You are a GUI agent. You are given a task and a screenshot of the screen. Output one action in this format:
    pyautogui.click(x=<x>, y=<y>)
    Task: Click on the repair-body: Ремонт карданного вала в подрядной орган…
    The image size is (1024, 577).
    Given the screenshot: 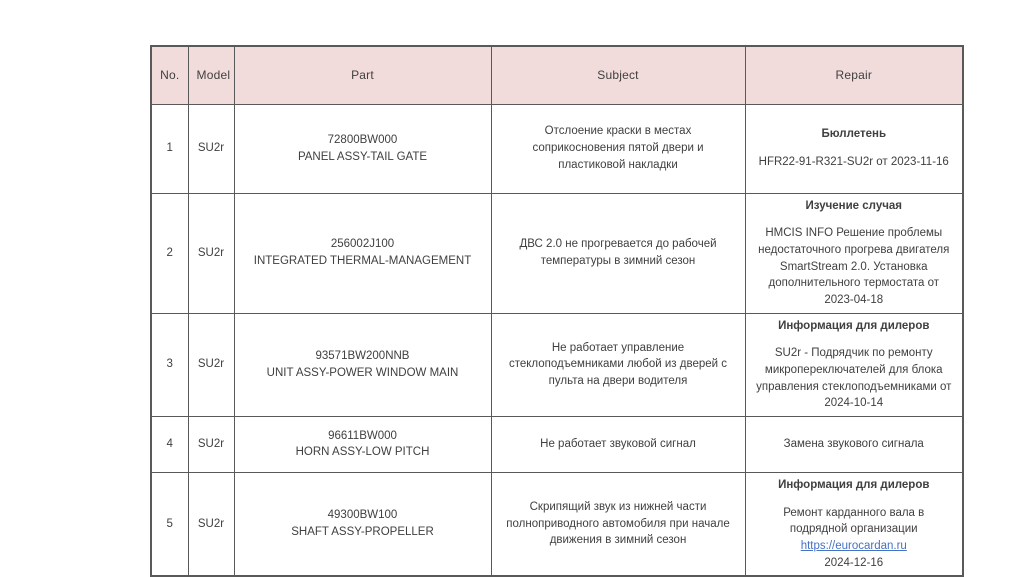 What is the action you would take?
    pyautogui.click(x=854, y=538)
    